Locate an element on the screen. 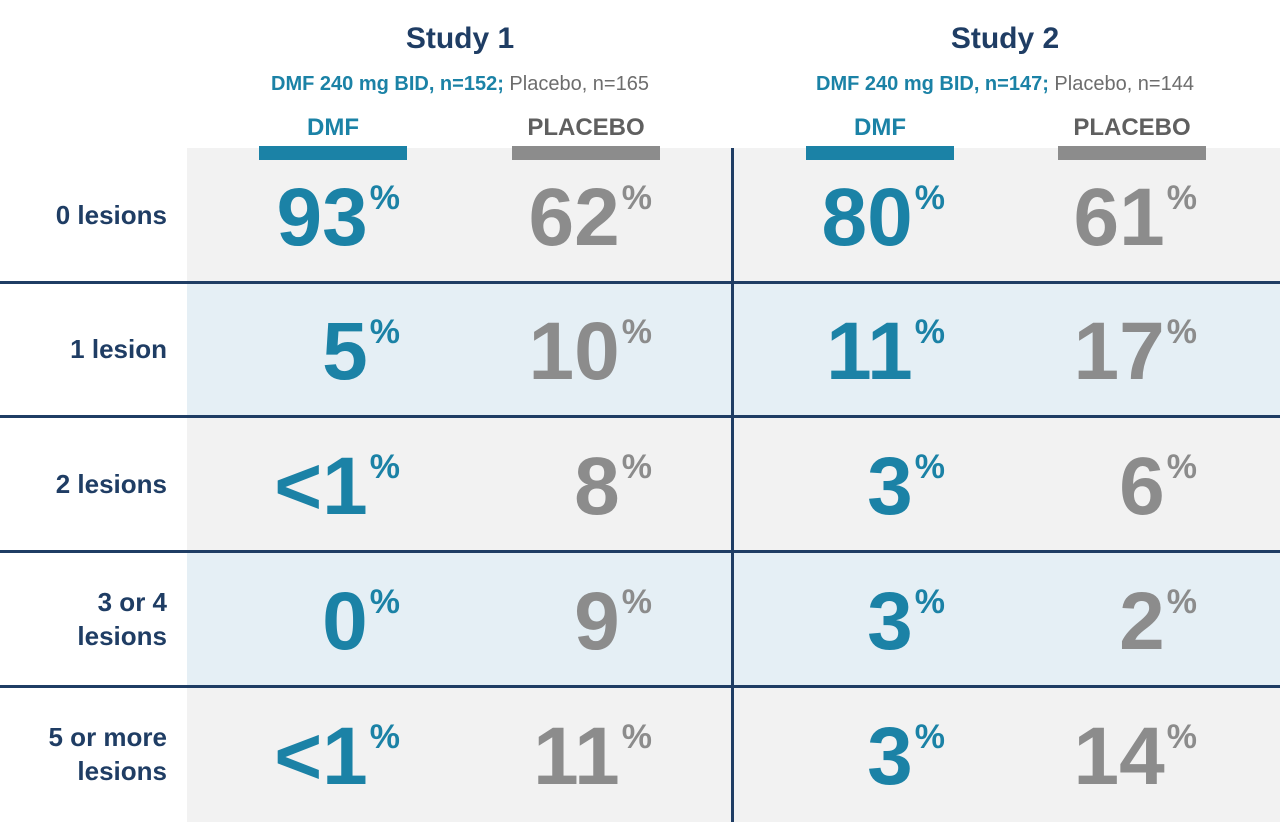  cell-value: 61 is located at coordinates (1119, 217).